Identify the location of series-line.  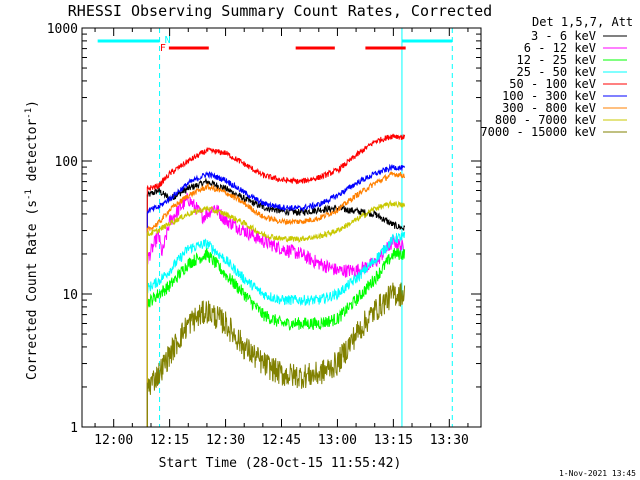
(276, 354).